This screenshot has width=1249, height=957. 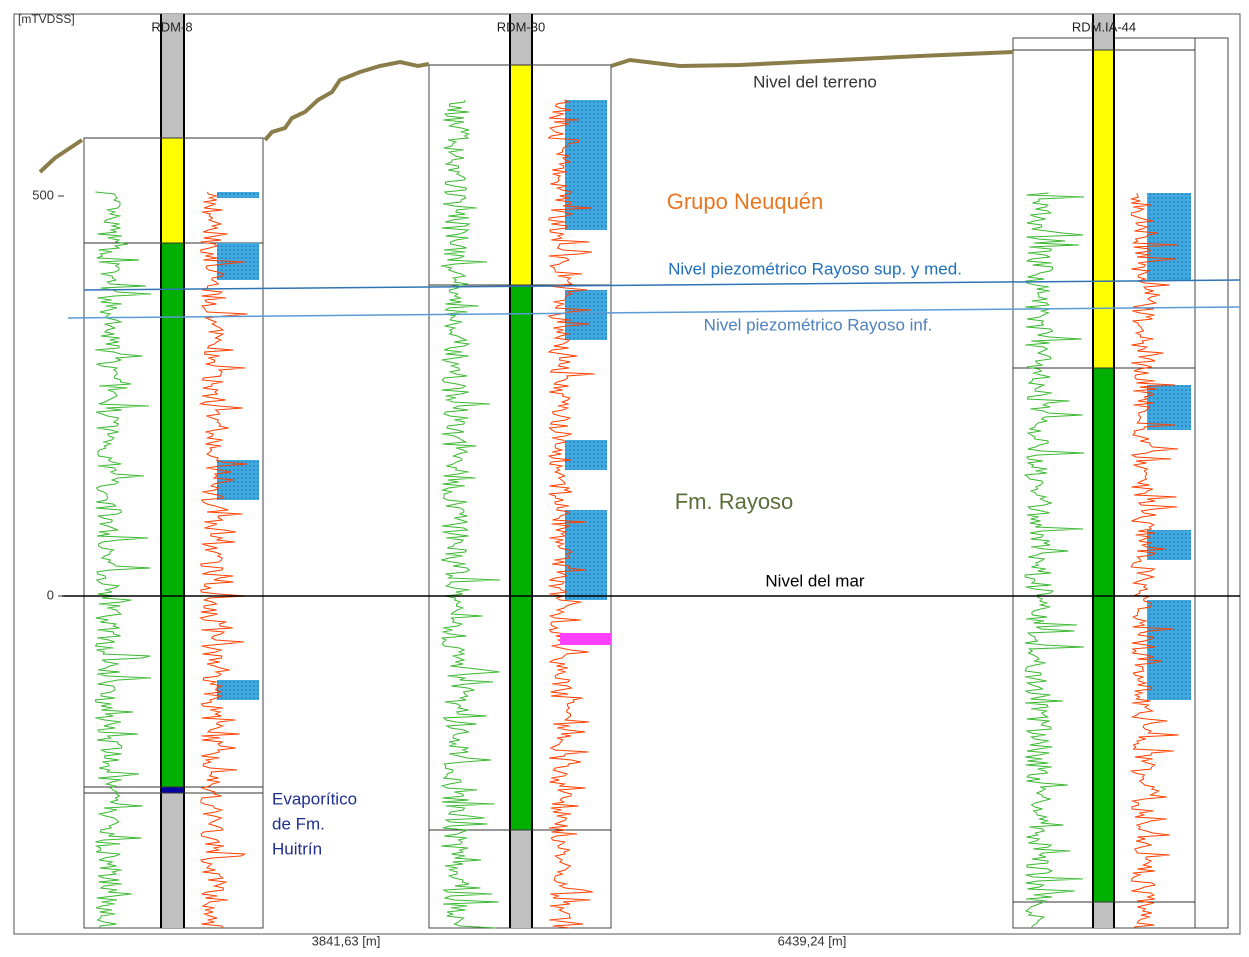 I want to click on terrain-label: Nivel del terreno, so click(x=815, y=81).